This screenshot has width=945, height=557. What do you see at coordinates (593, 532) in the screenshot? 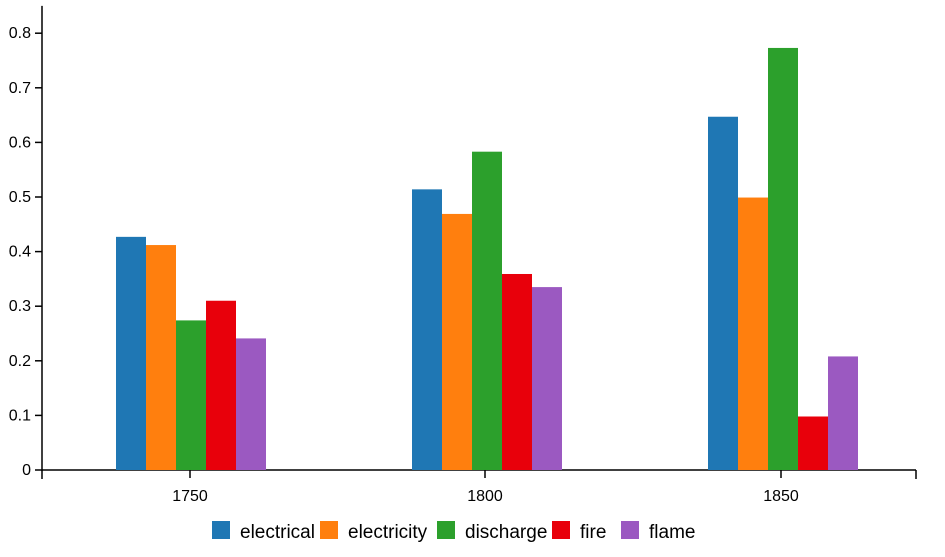
I see `legend-label-fire: fire` at bounding box center [593, 532].